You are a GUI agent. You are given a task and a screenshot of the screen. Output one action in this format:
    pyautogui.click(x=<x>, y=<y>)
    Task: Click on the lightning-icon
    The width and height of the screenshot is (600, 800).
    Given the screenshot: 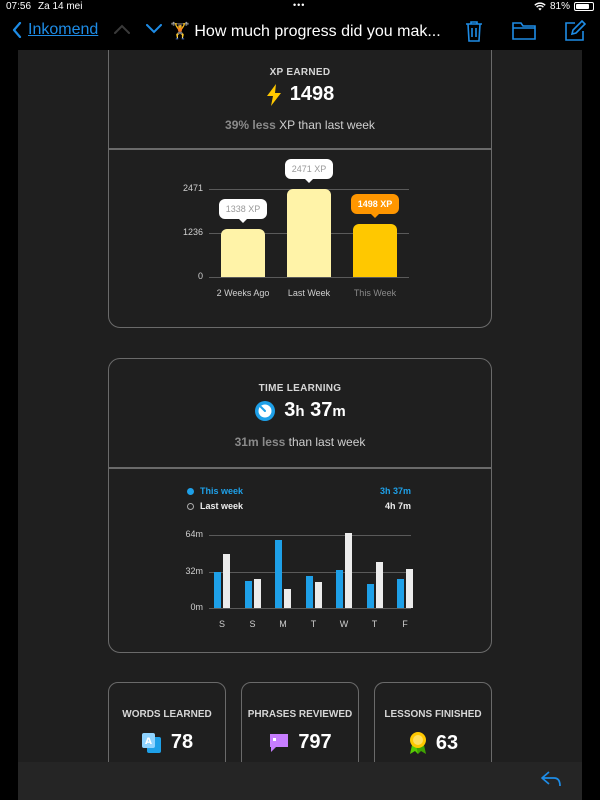 What is the action you would take?
    pyautogui.click(x=273, y=94)
    